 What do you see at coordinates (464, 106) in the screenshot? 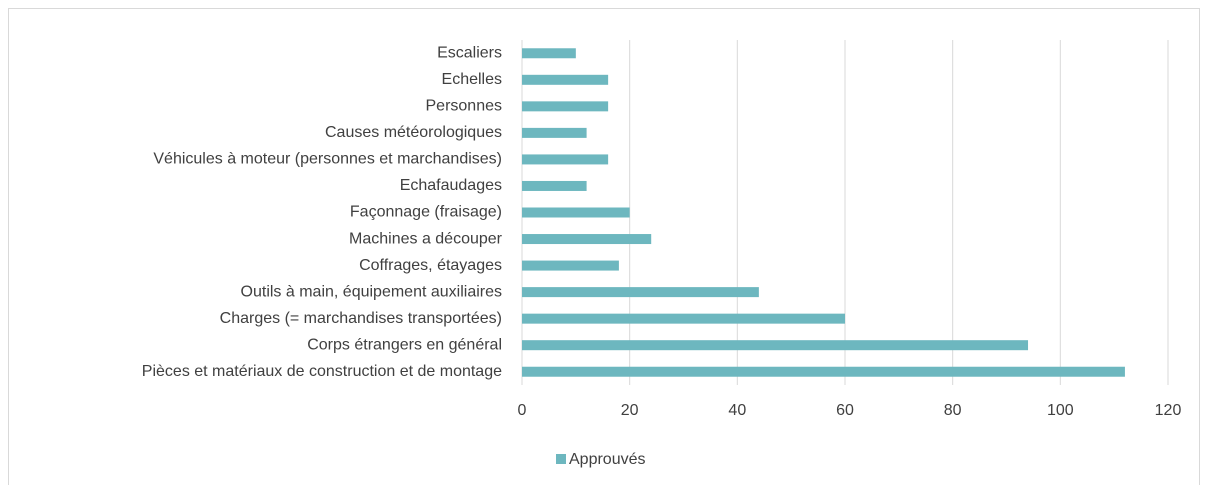
I see `y-tick-label: Personnes` at bounding box center [464, 106].